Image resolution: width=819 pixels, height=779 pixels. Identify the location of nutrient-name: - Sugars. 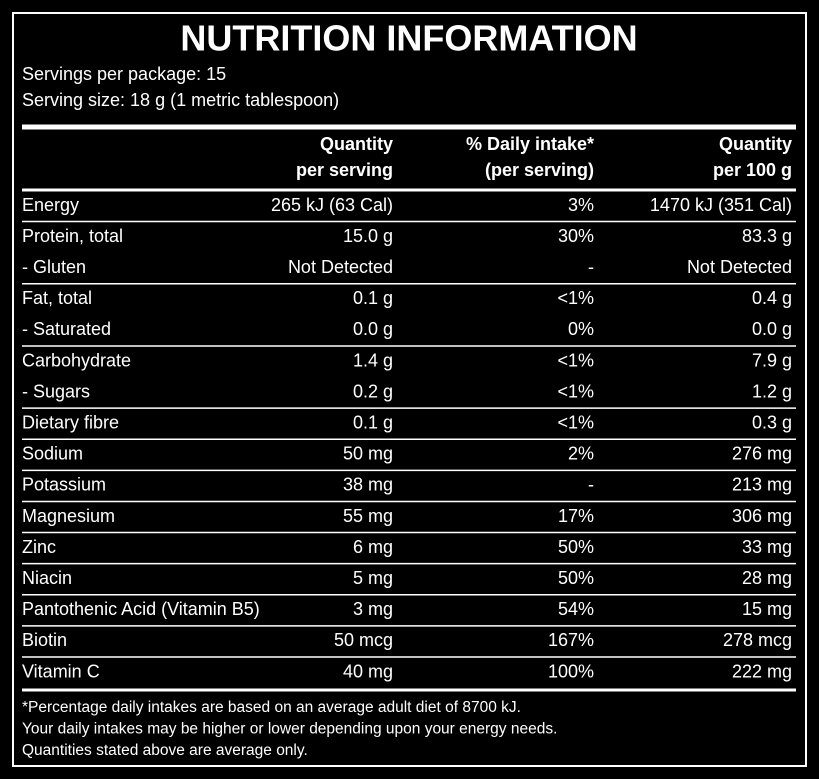
(56, 391).